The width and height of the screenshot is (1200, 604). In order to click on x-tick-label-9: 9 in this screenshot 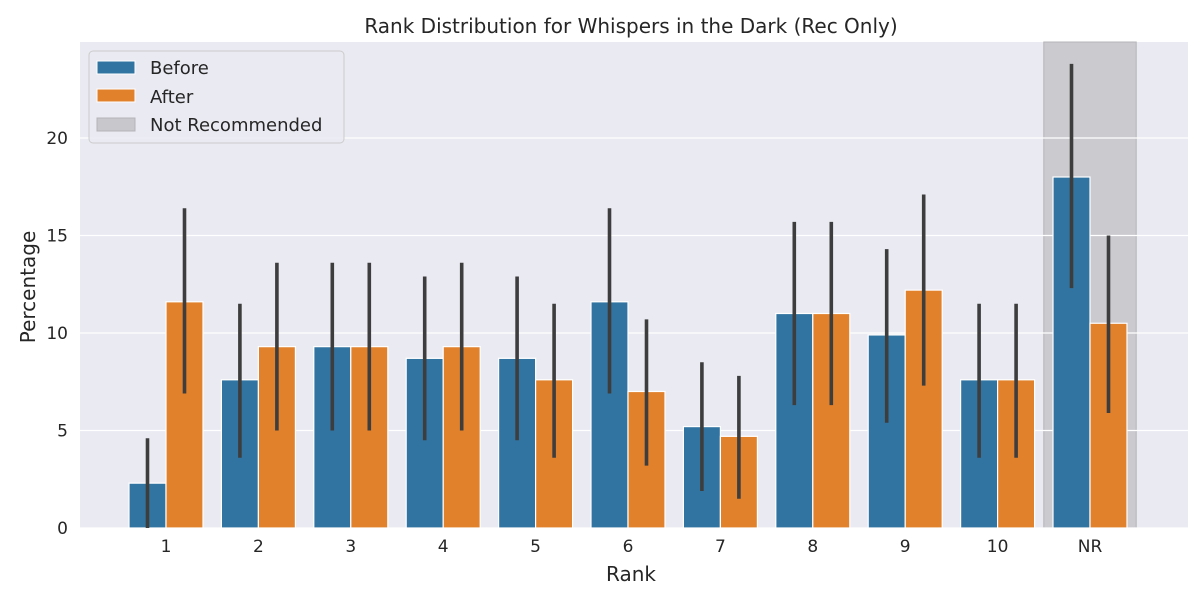, I will do `click(905, 547)`.